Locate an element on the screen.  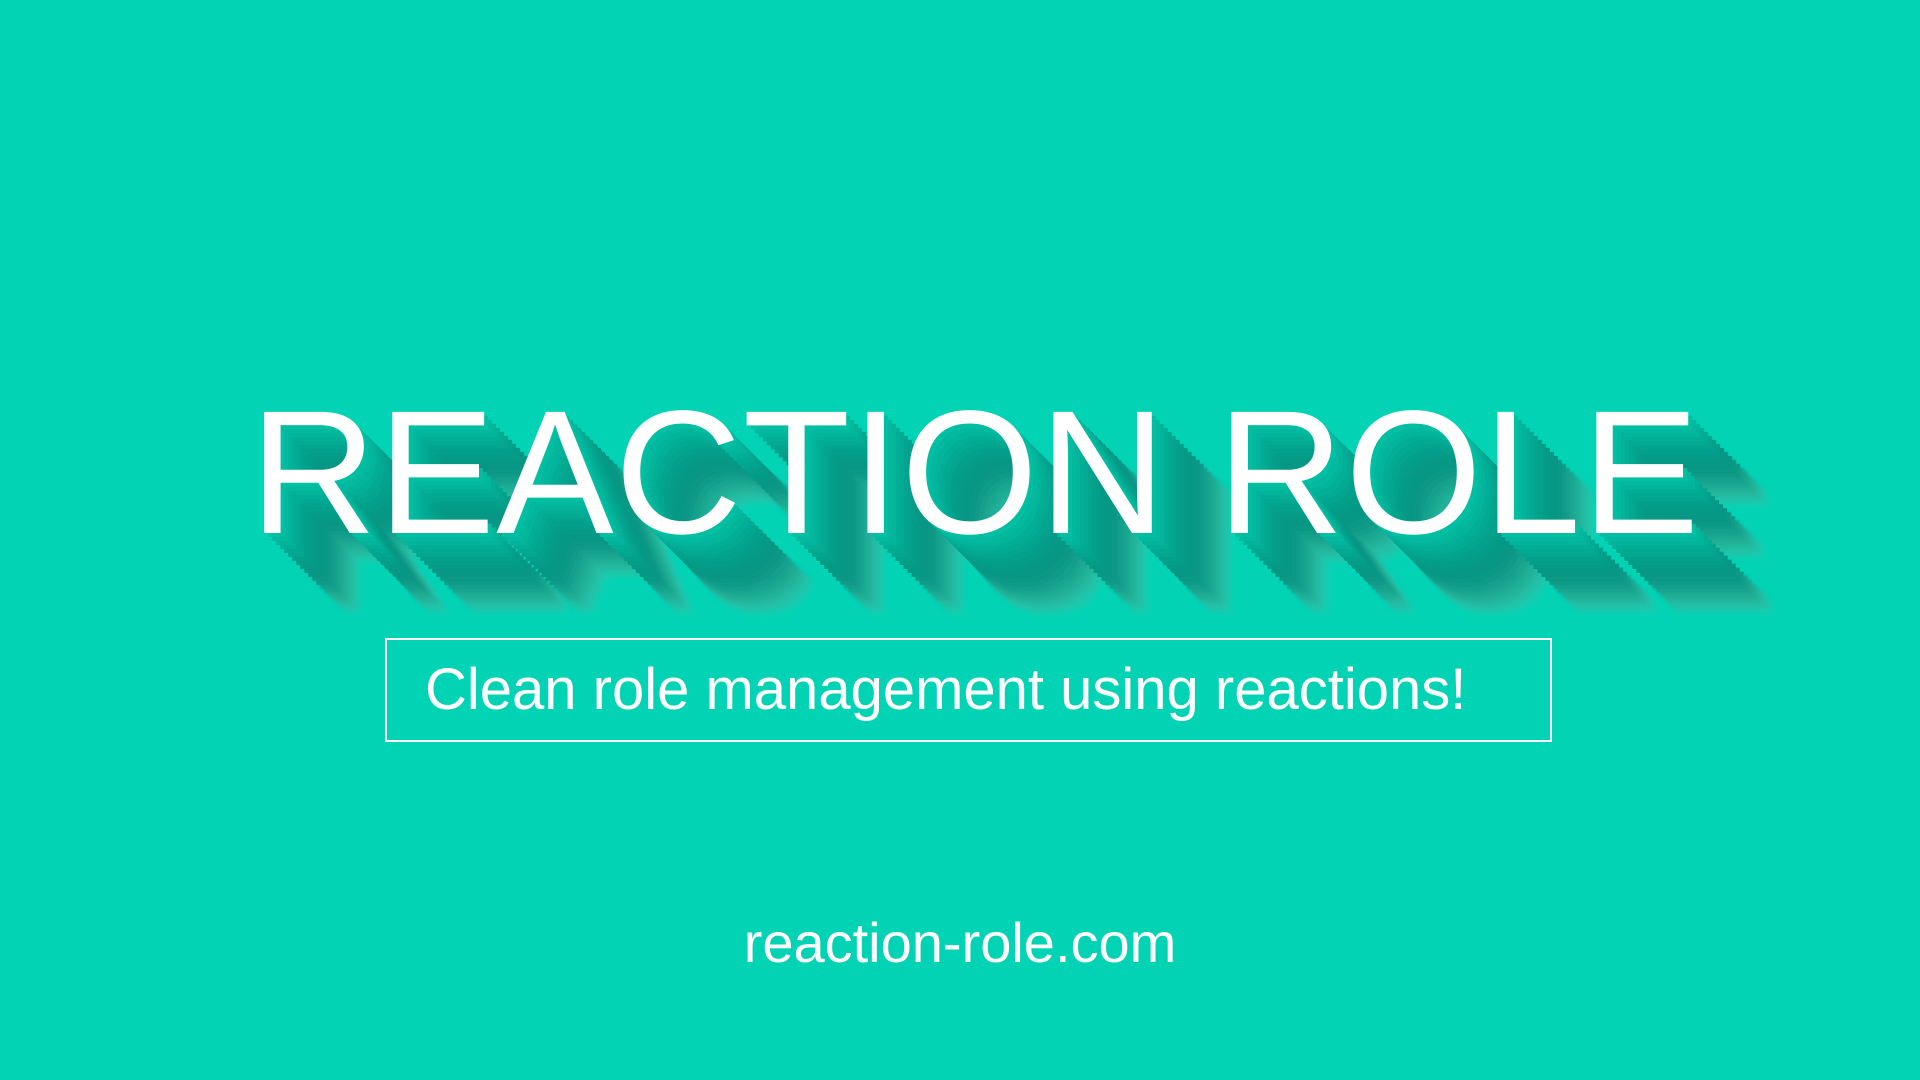
tagline-box: Clean role management using reactions! is located at coordinates (968, 690).